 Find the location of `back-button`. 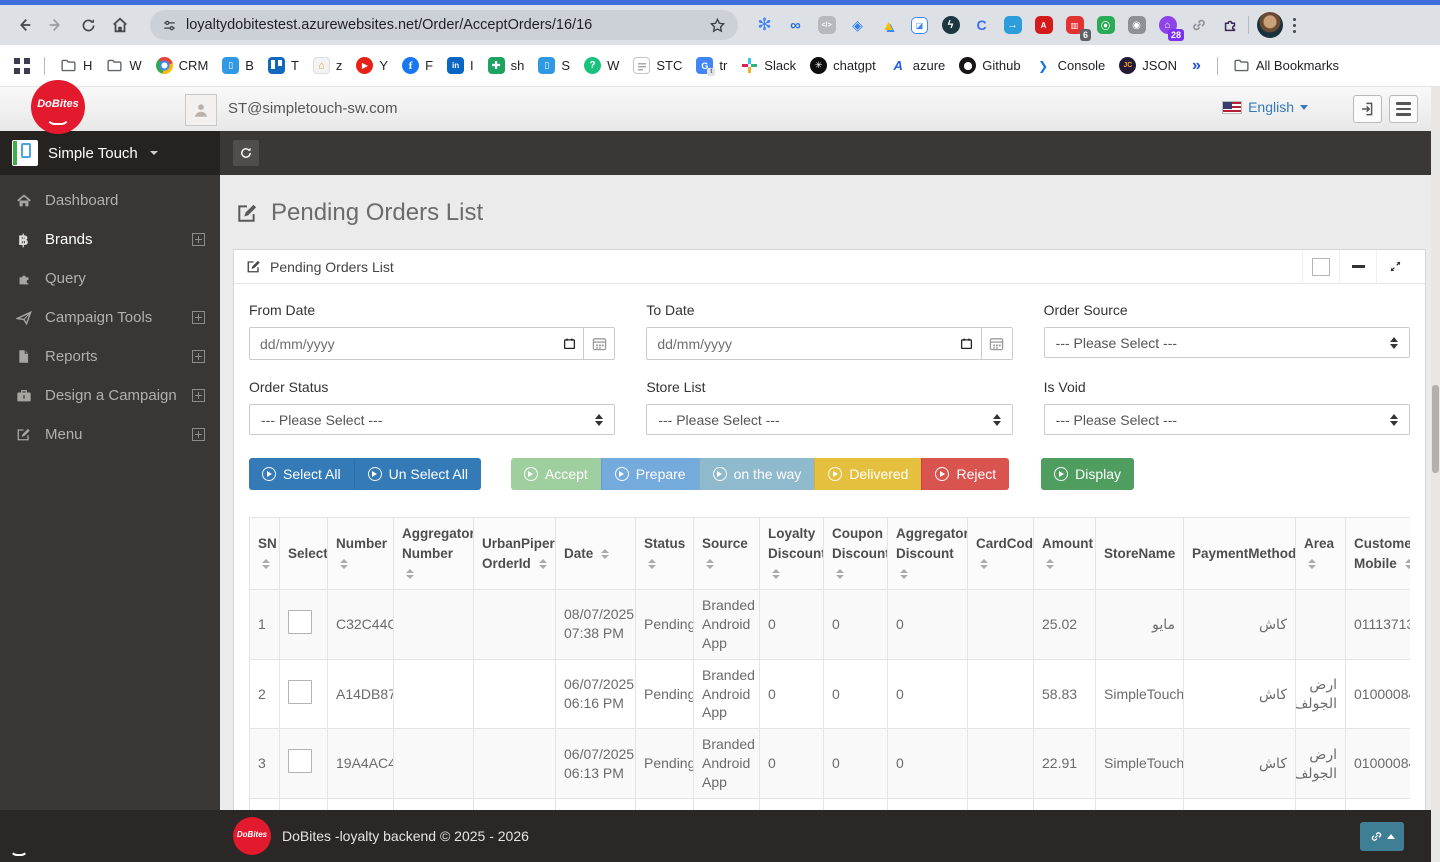

back-button is located at coordinates (24, 25).